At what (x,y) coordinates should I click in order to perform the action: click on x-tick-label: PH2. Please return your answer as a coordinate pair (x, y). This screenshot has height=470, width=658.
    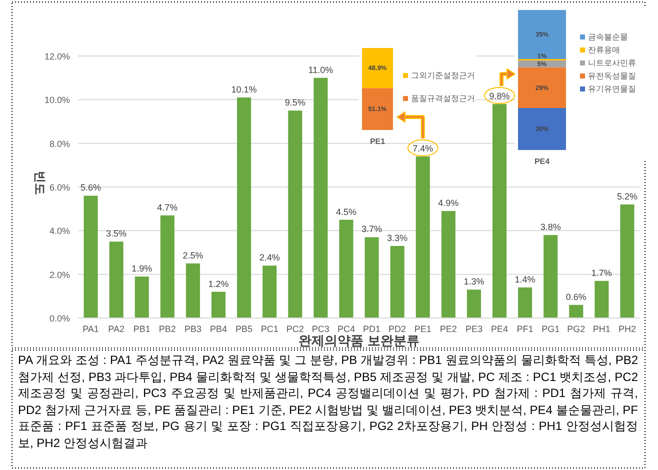
    Looking at the image, I should click on (627, 329).